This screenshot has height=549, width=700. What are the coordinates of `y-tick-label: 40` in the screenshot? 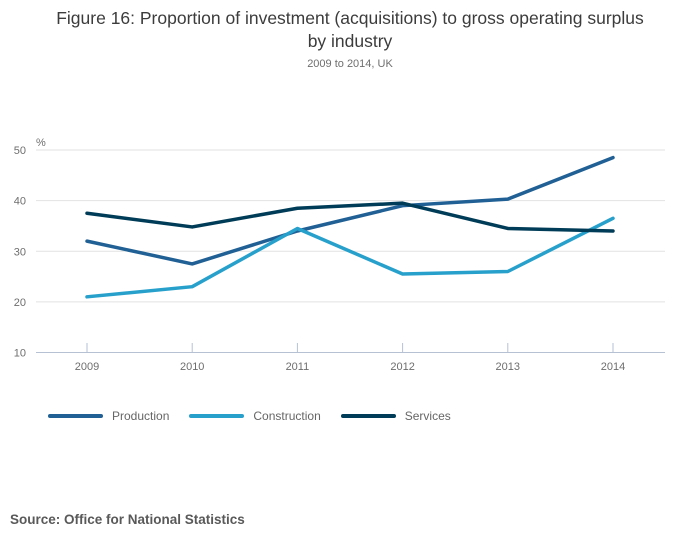 It's located at (20, 202).